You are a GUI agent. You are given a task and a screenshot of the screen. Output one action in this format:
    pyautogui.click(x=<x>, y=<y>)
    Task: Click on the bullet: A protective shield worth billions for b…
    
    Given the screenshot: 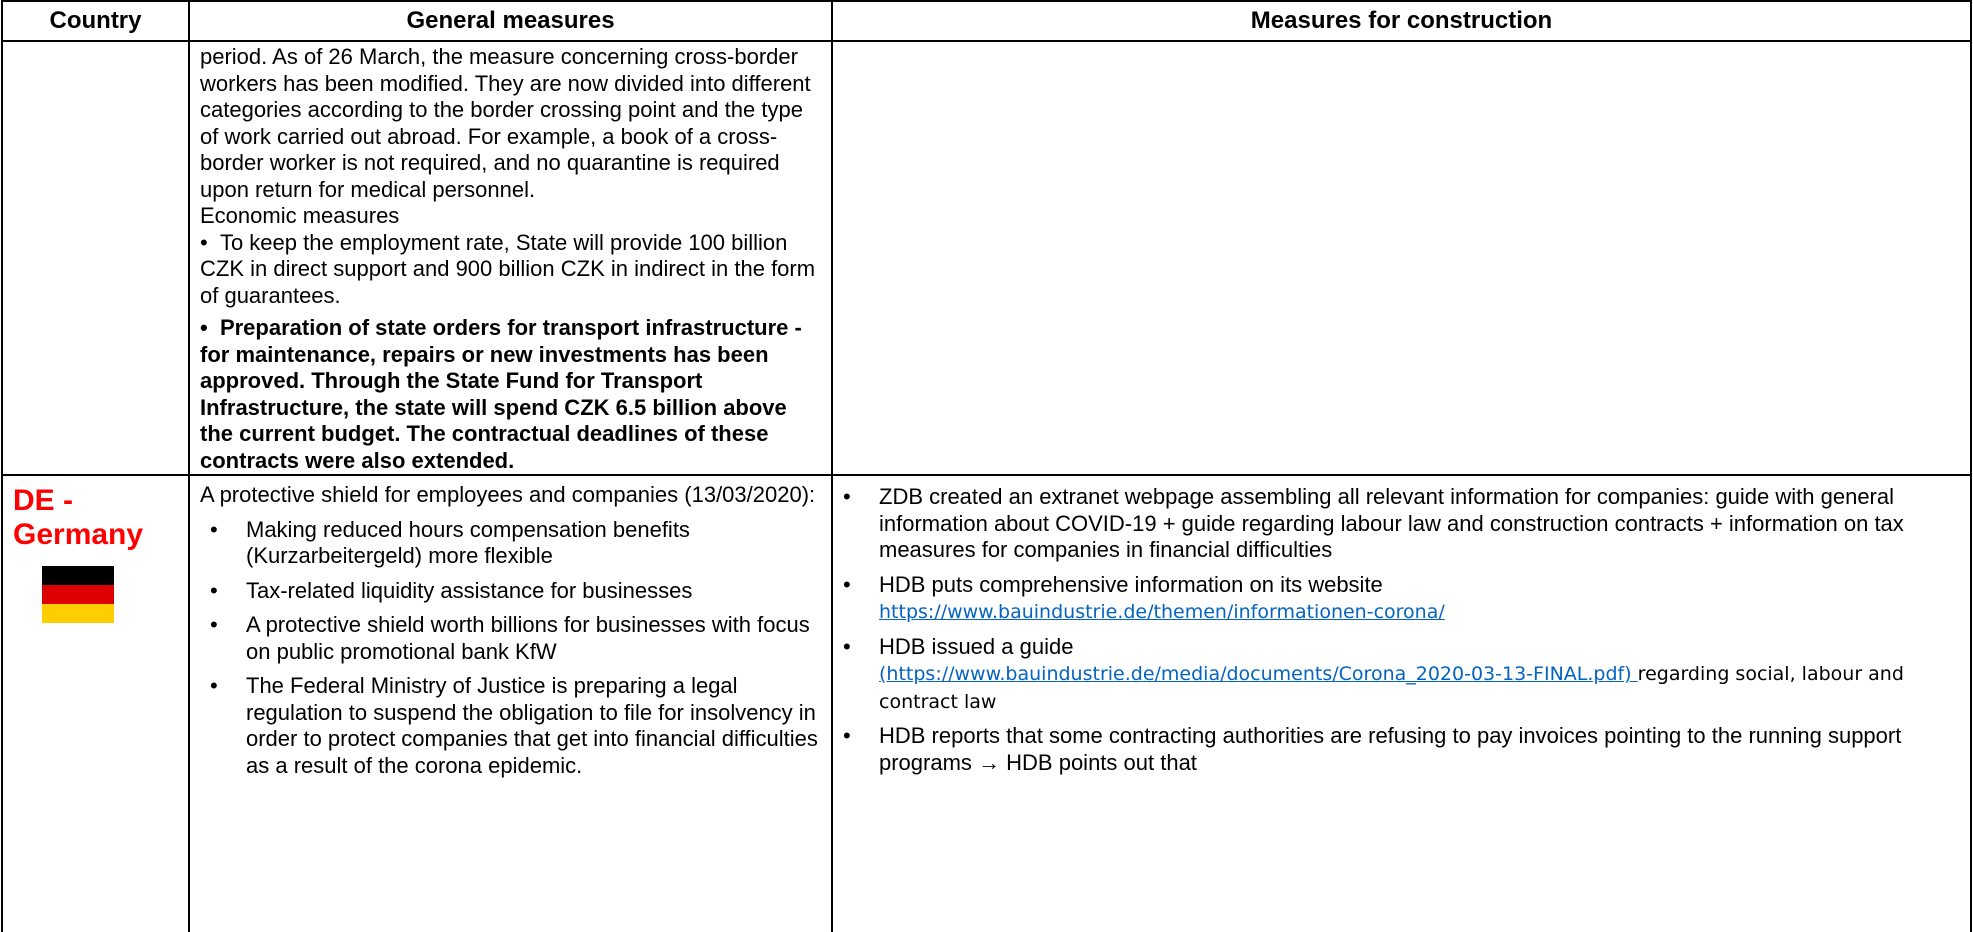 What is the action you would take?
    pyautogui.click(x=510, y=638)
    